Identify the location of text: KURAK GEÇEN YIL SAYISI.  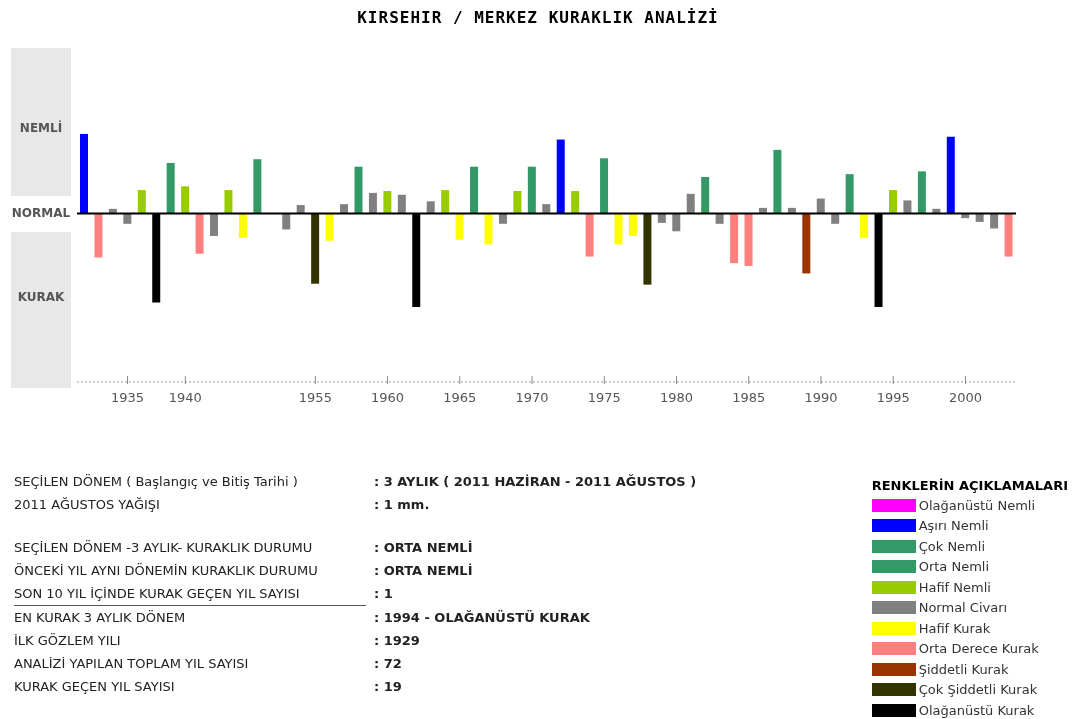
(95, 686).